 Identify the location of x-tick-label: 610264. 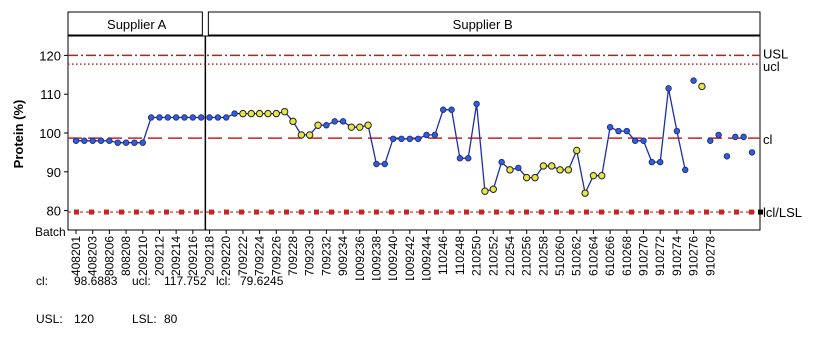
(593, 256).